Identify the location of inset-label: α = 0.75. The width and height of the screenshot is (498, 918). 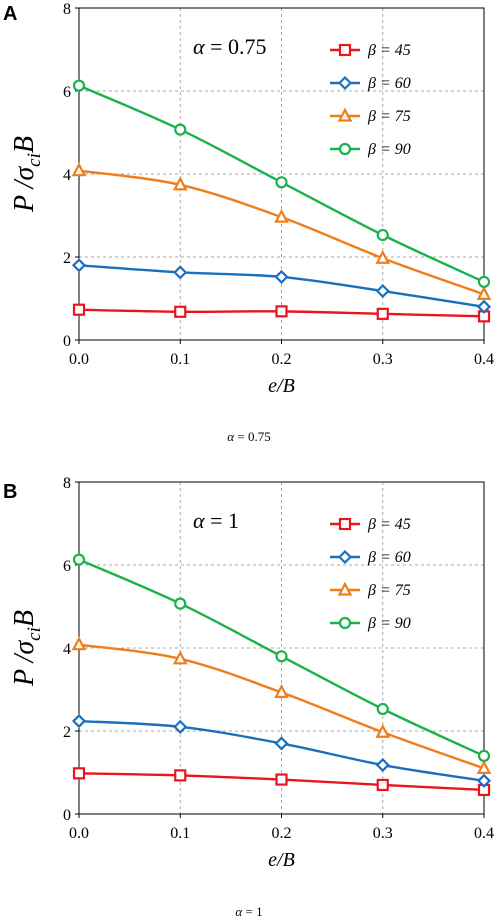
(229, 46).